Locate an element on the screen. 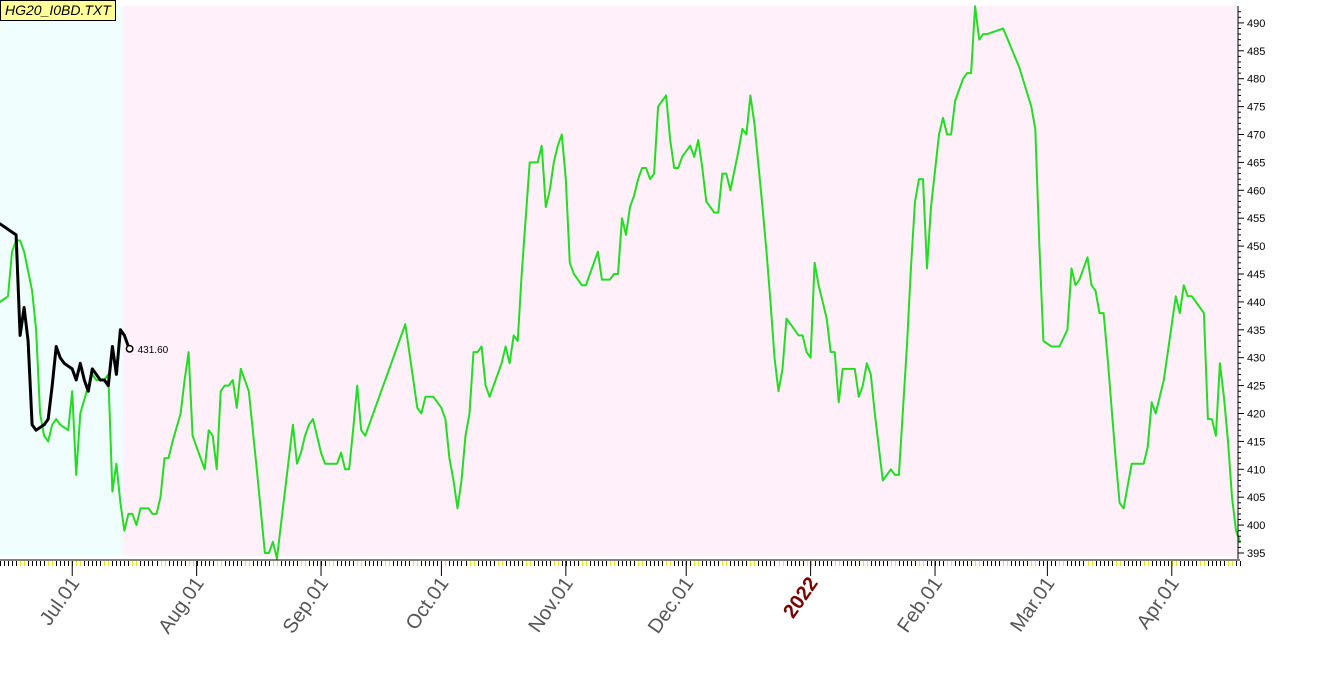 Image resolution: width=1319 pixels, height=689 pixels. y-tick-label: 425 is located at coordinates (1256, 387).